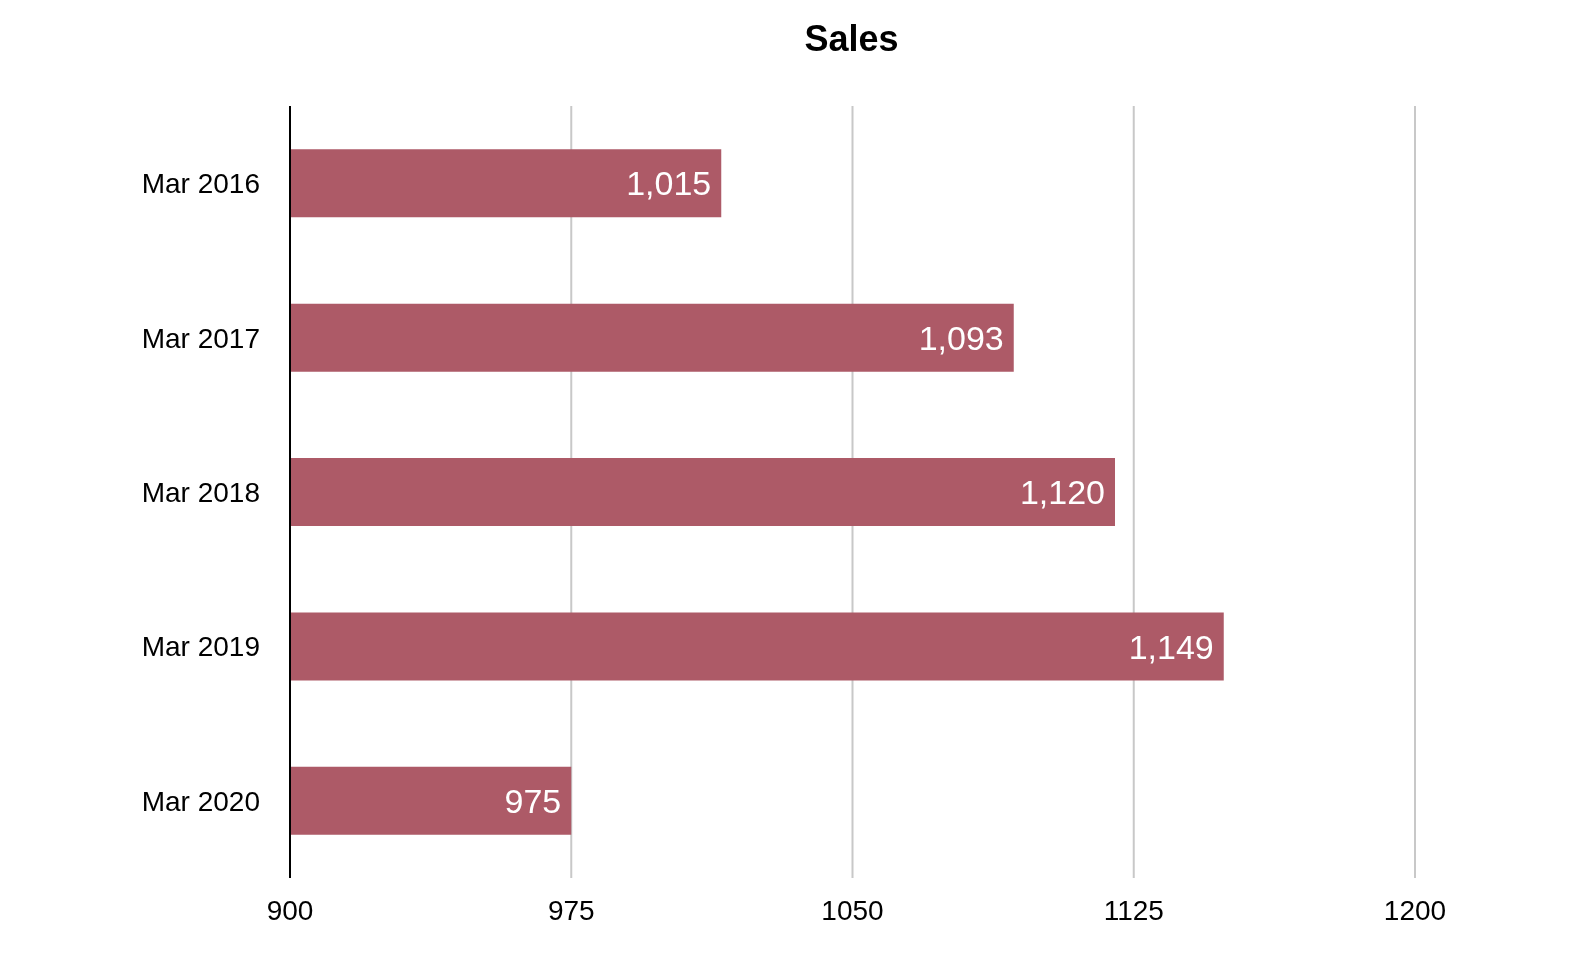  What do you see at coordinates (200, 492) in the screenshot?
I see `y-tick-label: Mar 2018` at bounding box center [200, 492].